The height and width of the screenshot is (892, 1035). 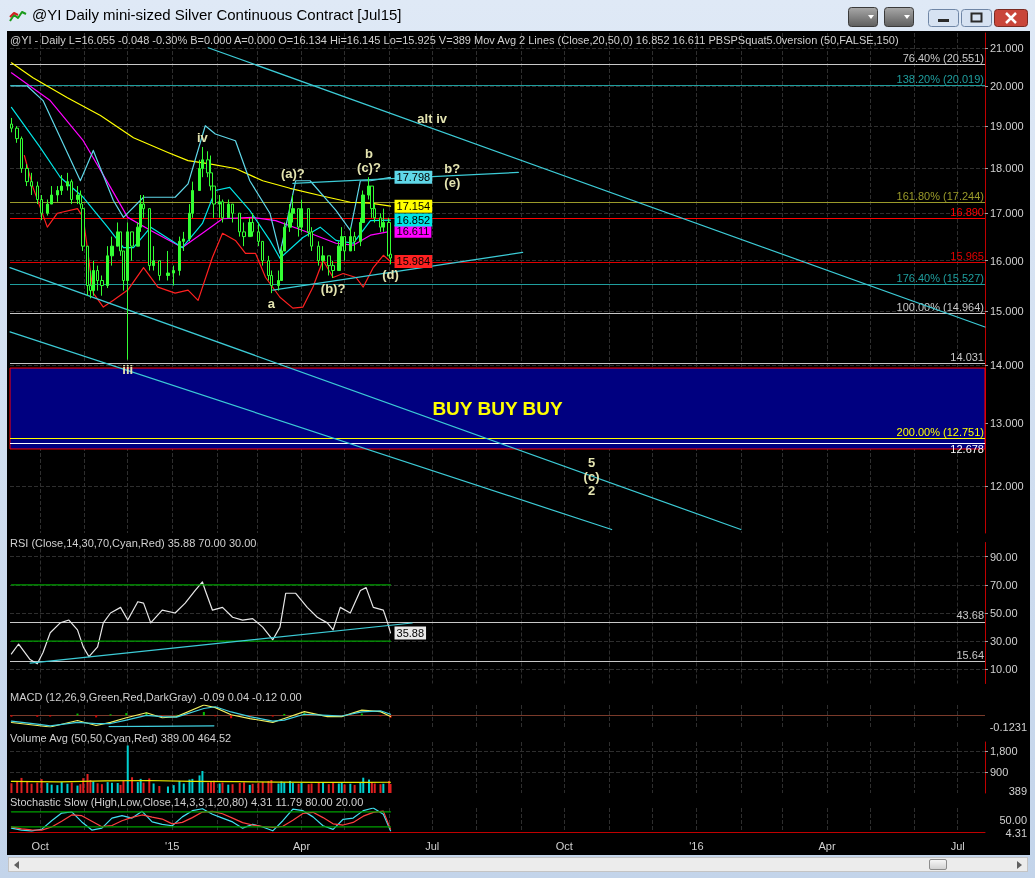 What do you see at coordinates (967, 211) in the screenshot?
I see `ref-line-label: 16.890` at bounding box center [967, 211].